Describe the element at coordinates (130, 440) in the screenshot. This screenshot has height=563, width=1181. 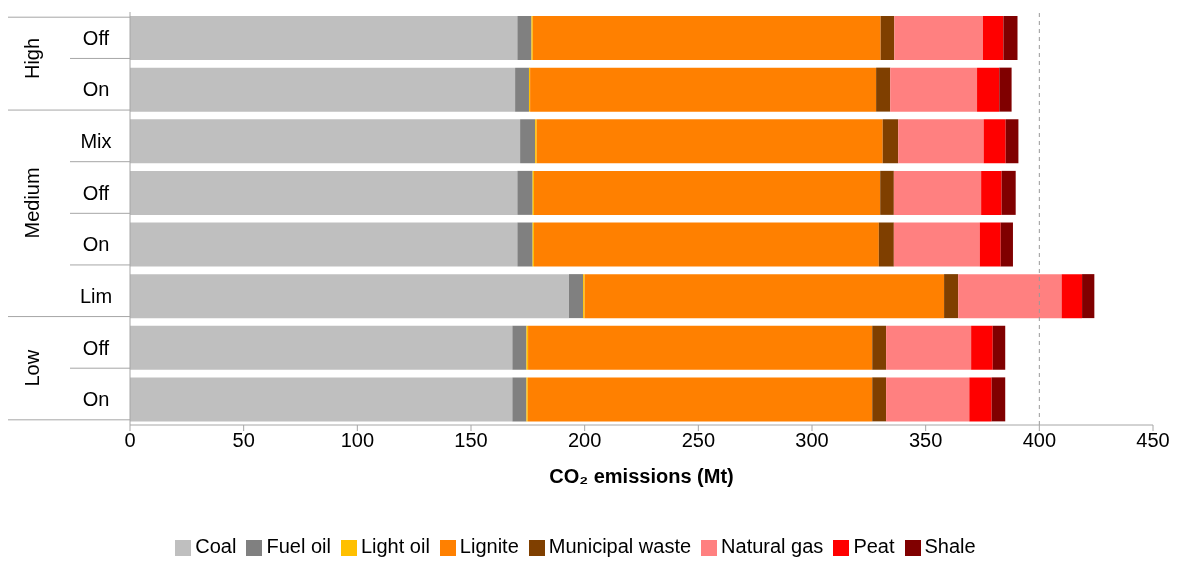
I see `x-tick-label: 0` at that location.